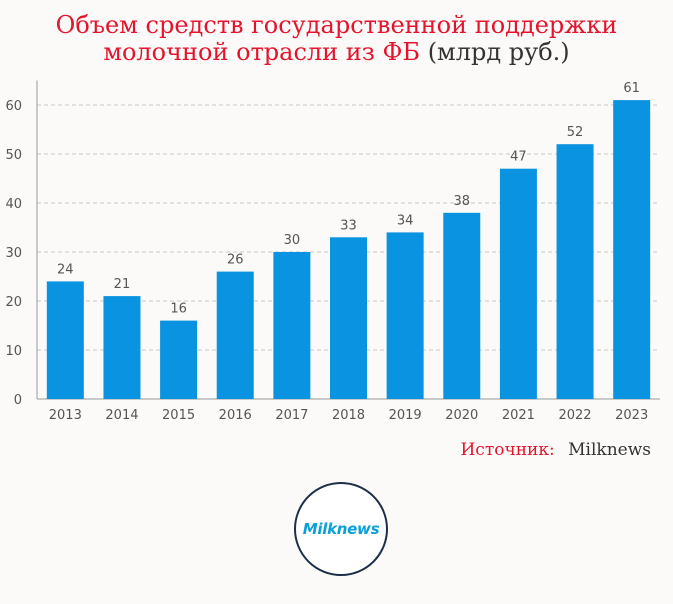 This screenshot has height=604, width=673. What do you see at coordinates (13, 351) in the screenshot?
I see `y-tick-label: 10` at bounding box center [13, 351].